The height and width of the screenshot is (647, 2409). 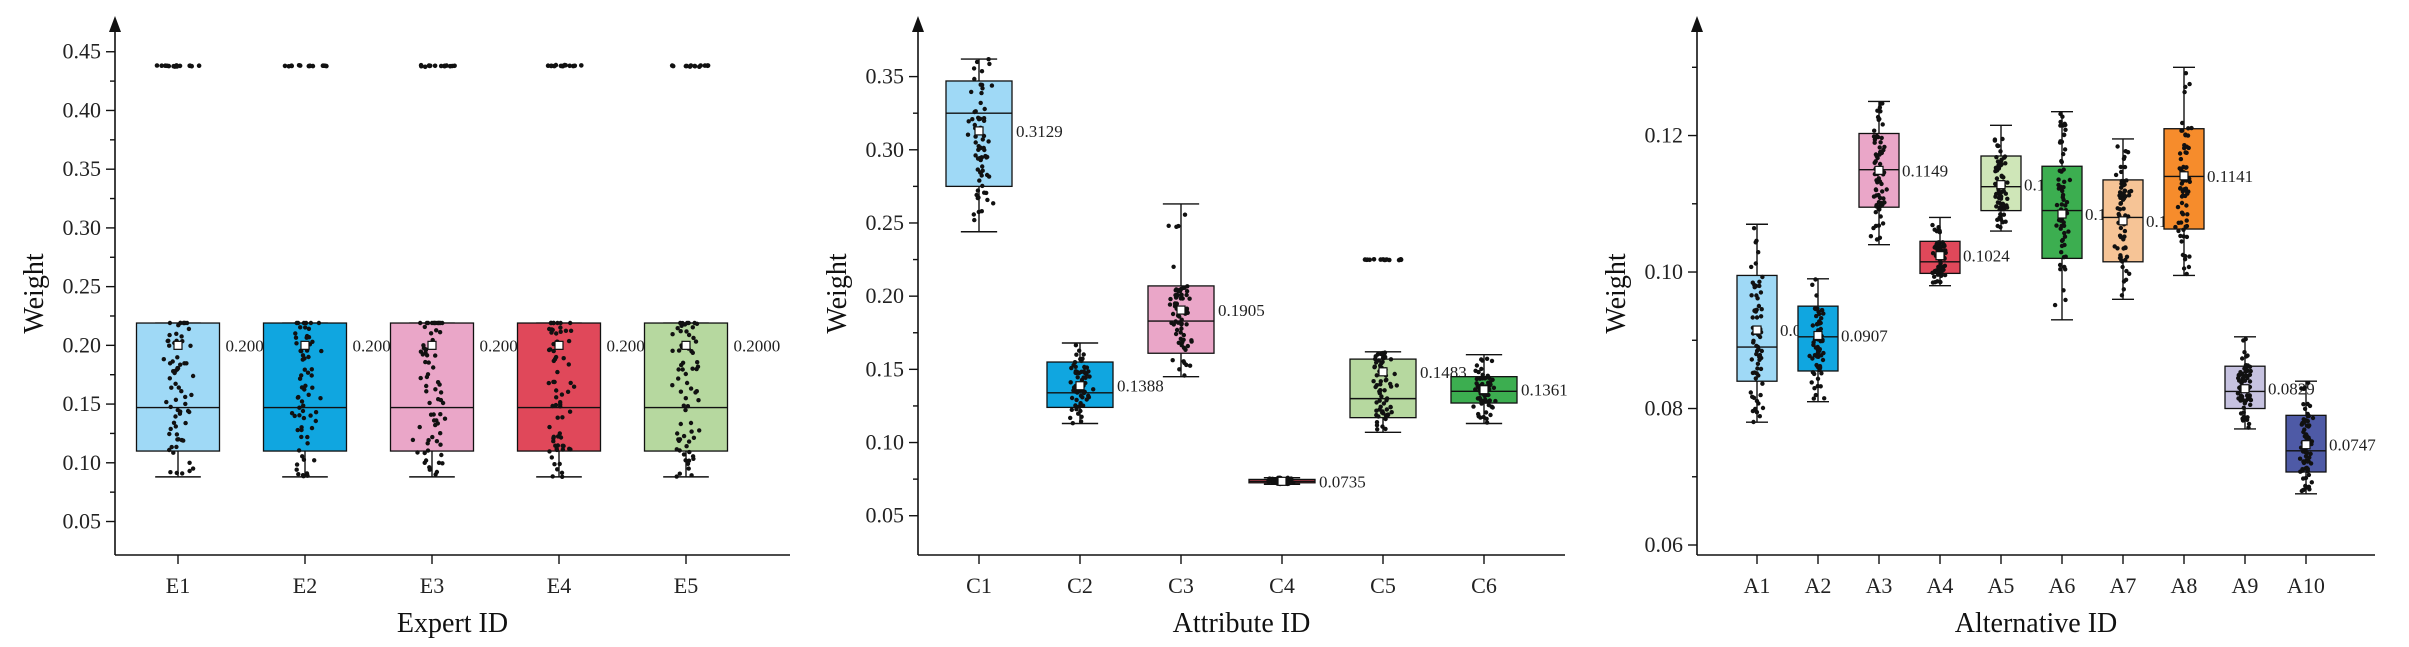 What do you see at coordinates (178, 585) in the screenshot?
I see `x-tick-label: E1` at bounding box center [178, 585].